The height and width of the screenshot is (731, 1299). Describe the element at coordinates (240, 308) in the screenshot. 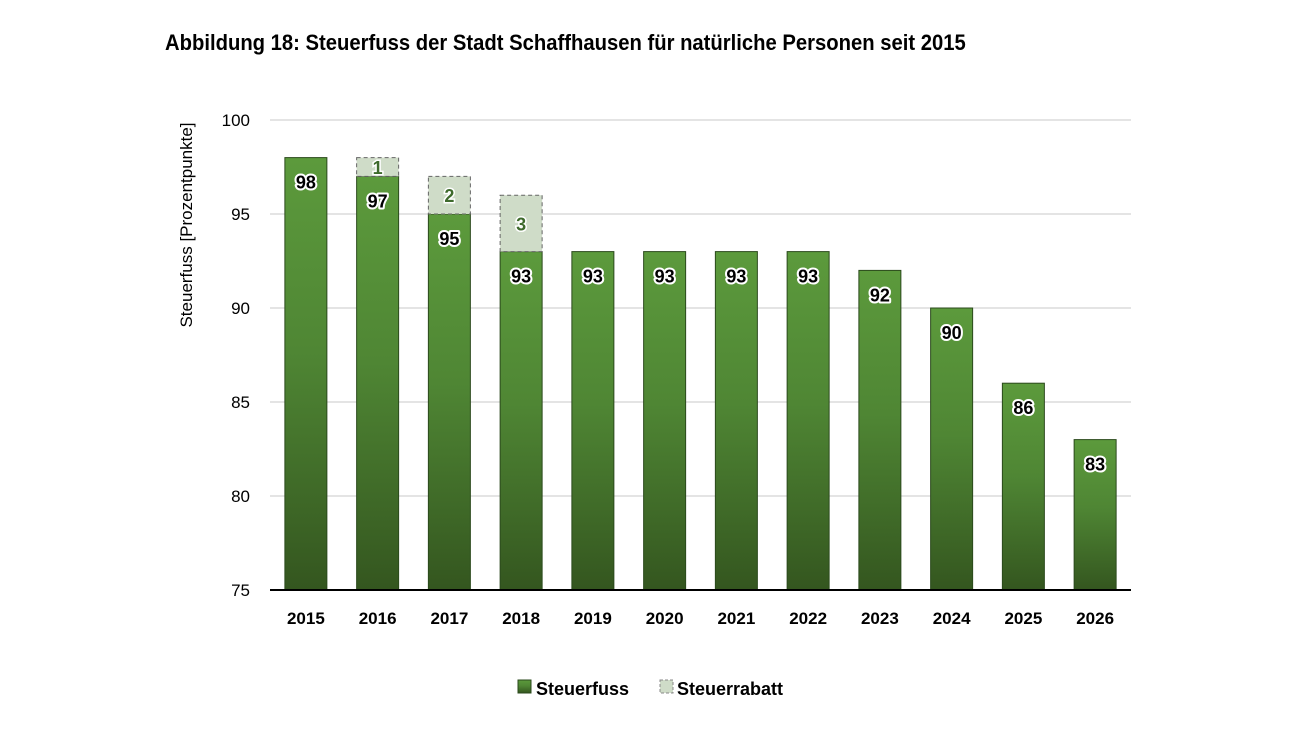

I see `y-tick-label: 90` at that location.